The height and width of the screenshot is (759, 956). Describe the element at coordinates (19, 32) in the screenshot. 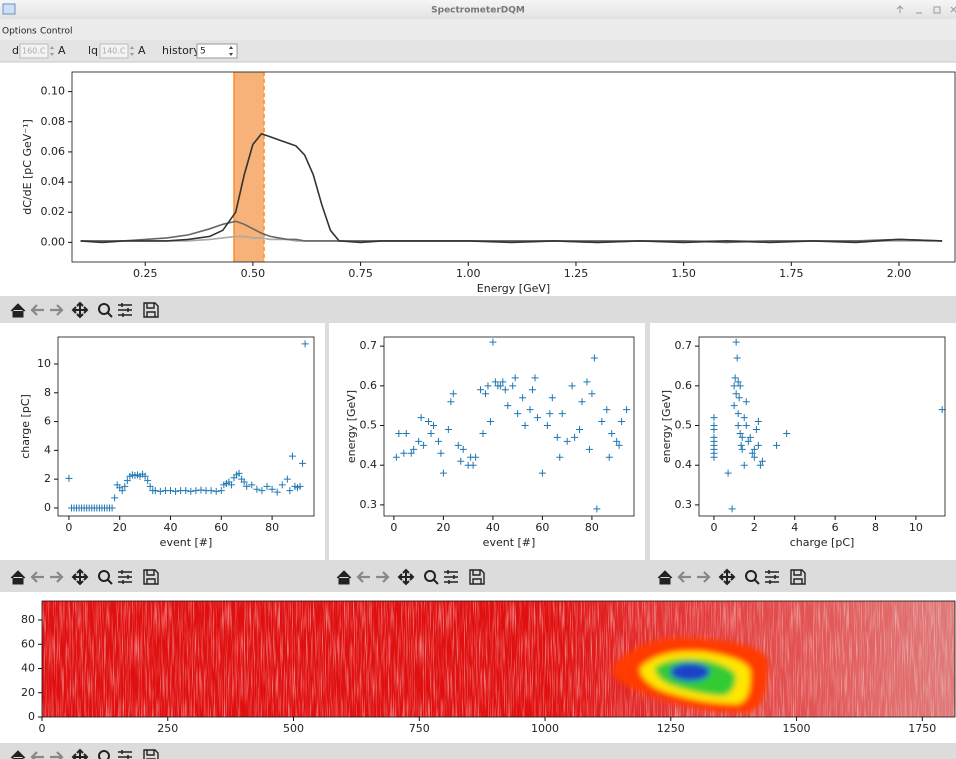

I see `menu-item: Options` at that location.